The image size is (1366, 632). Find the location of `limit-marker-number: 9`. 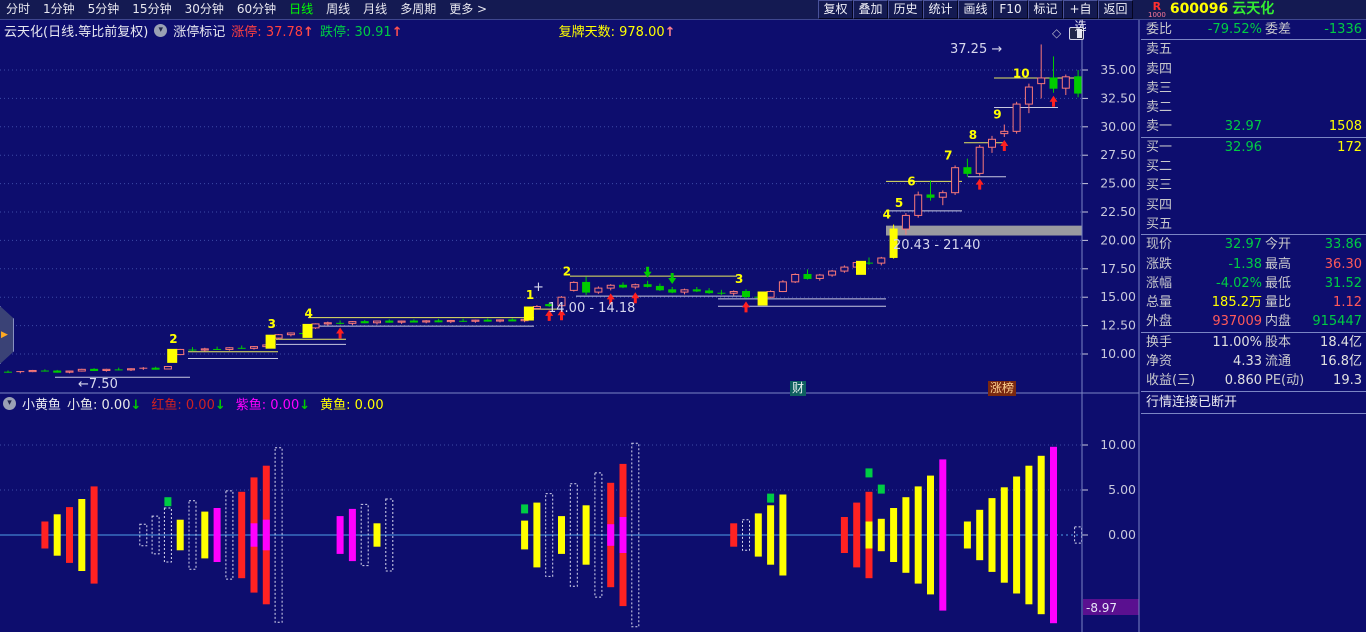

limit-marker-number: 9 is located at coordinates (997, 115).